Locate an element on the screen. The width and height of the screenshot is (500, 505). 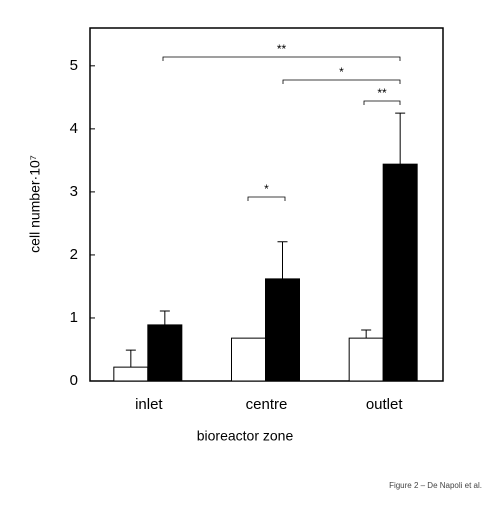
y-axis-label: cell number·10⁷ is located at coordinates (35, 204).